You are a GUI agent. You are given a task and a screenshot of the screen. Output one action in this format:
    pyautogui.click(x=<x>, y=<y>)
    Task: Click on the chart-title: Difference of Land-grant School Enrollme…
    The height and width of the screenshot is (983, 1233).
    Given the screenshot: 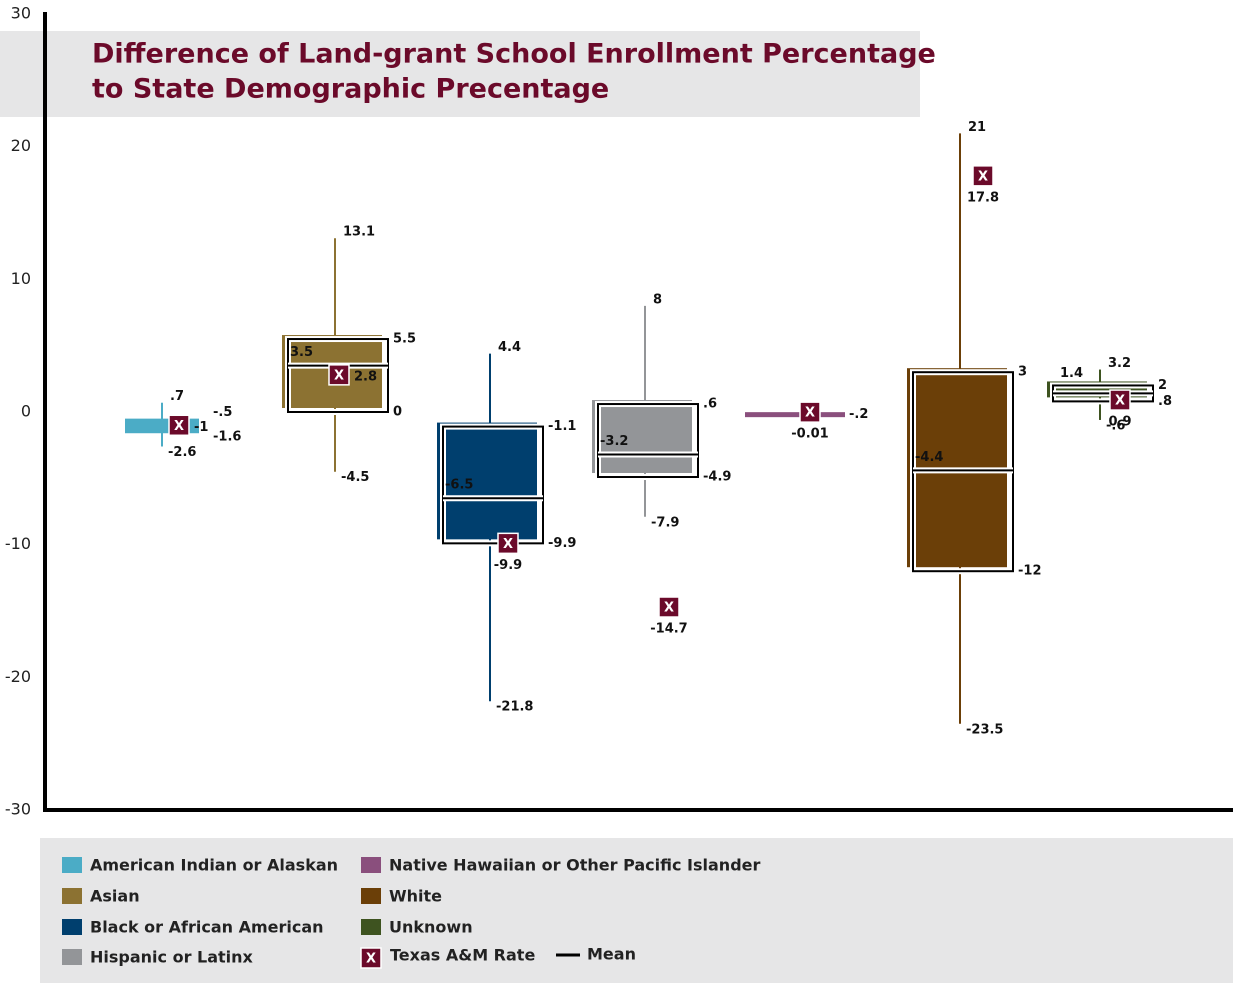 What is the action you would take?
    pyautogui.click(x=514, y=54)
    